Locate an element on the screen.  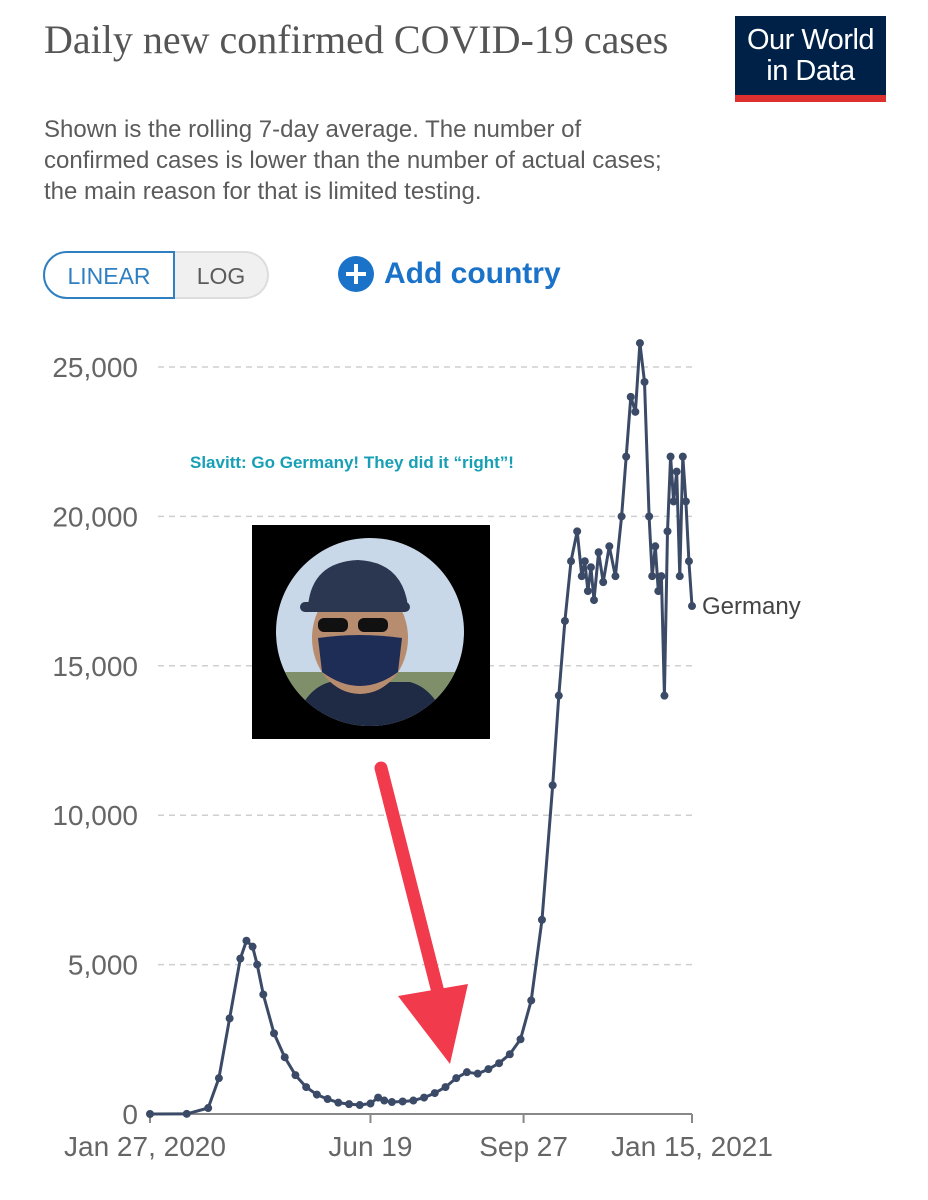
x-axis: Jan 27, 2020 Jun 19 Sep 27 Jan 15, 2021 is located at coordinates (418, 1137).